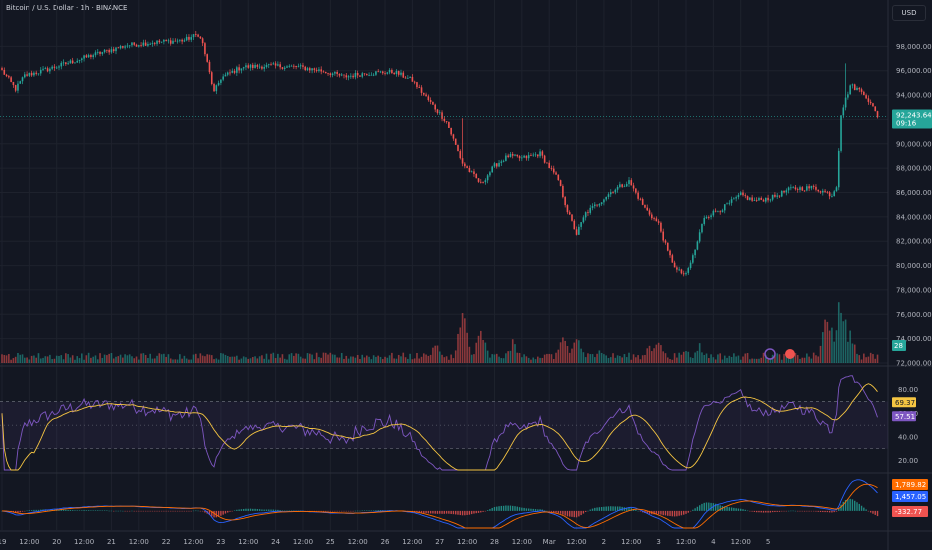 The height and width of the screenshot is (550, 932). Describe the element at coordinates (908, 512) in the screenshot. I see `macd-value-label: -332.77` at that location.